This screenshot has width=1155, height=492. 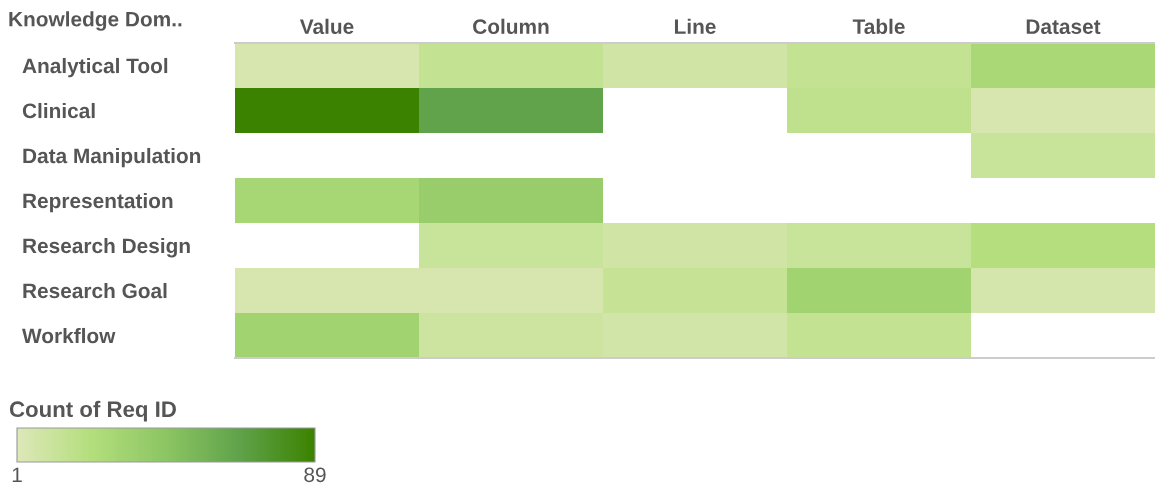 What do you see at coordinates (878, 26) in the screenshot?
I see `x-tick-label: Table` at bounding box center [878, 26].